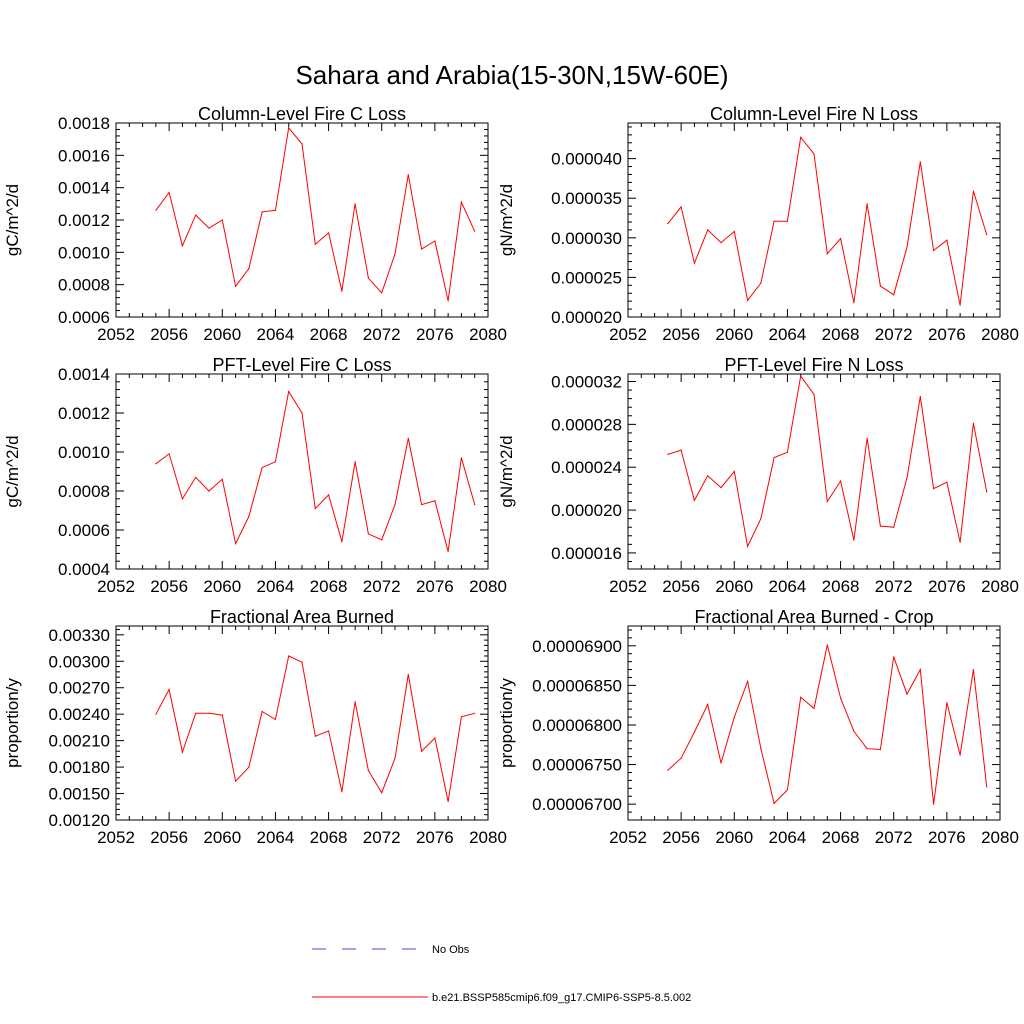 Image resolution: width=1024 pixels, height=1024 pixels. I want to click on y-tick-label: 0.000032, so click(586, 382).